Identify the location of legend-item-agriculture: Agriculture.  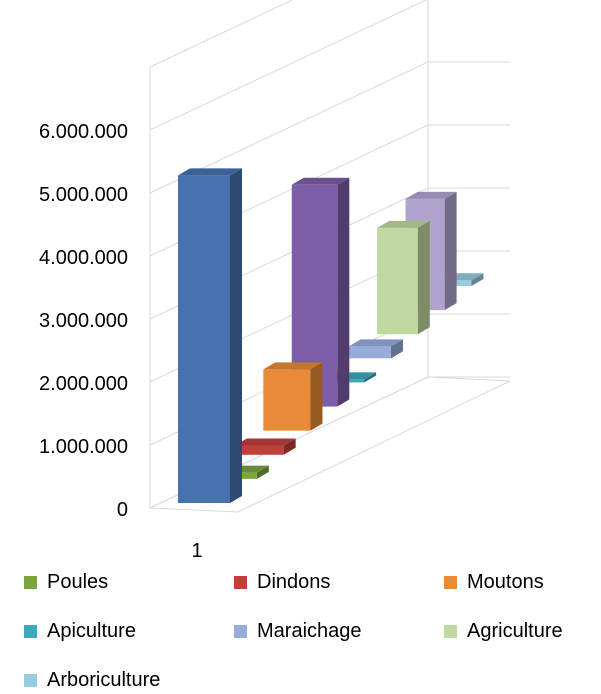
(503, 631).